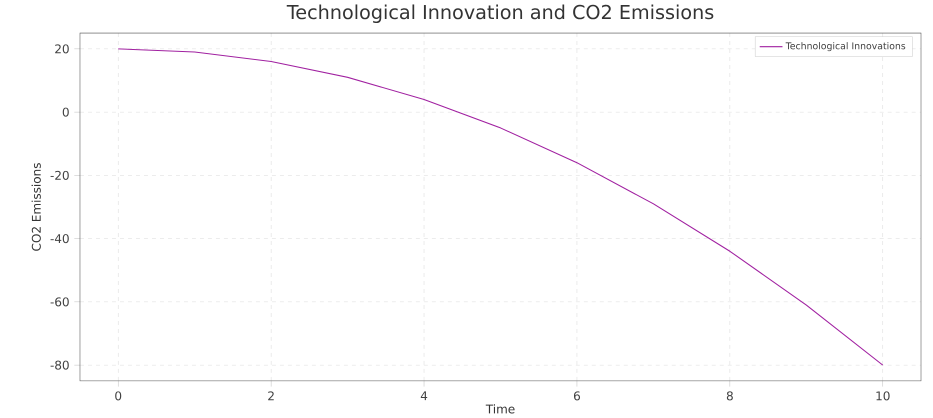  I want to click on x-tick-label: 10, so click(883, 395).